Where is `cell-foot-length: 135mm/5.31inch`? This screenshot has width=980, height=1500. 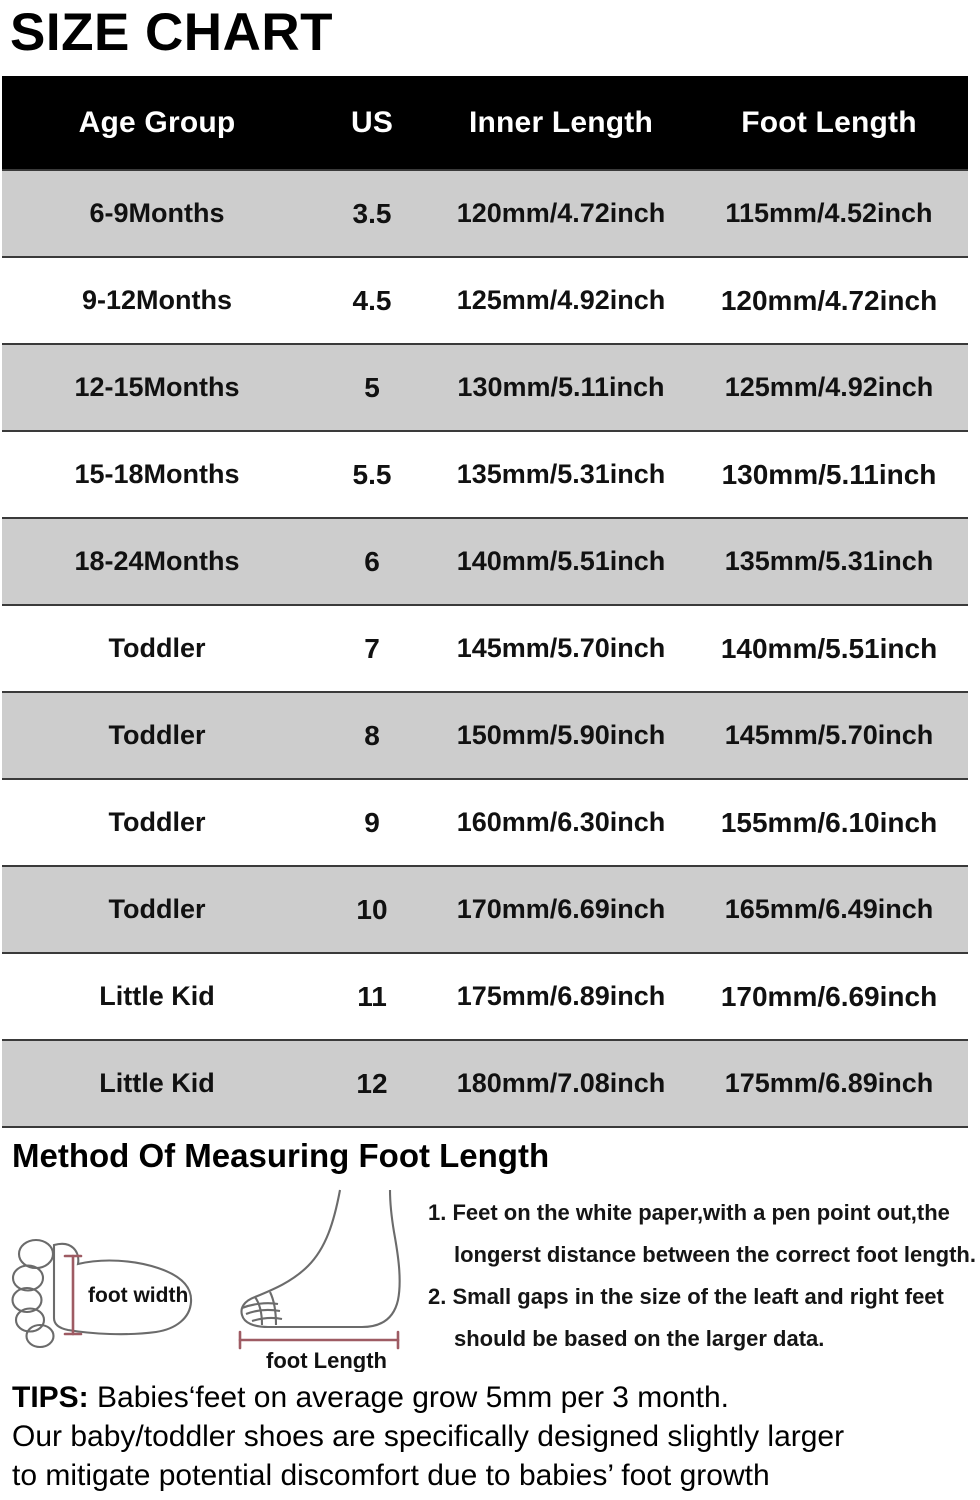 cell-foot-length: 135mm/5.31inch is located at coordinates (829, 561).